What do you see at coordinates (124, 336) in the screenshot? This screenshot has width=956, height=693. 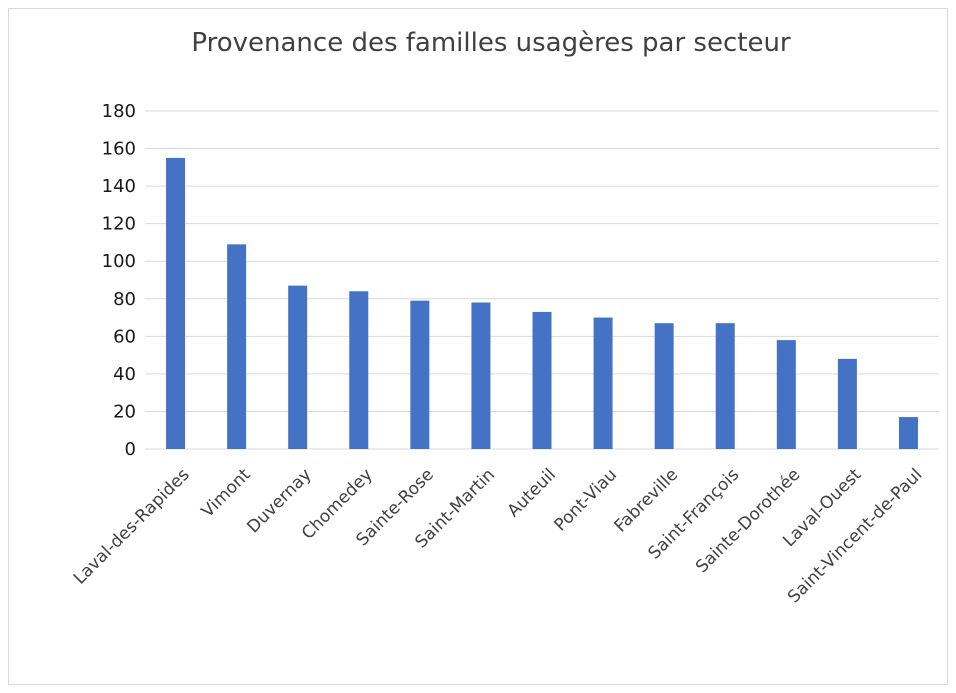 I see `y-tick-label: 60` at bounding box center [124, 336].